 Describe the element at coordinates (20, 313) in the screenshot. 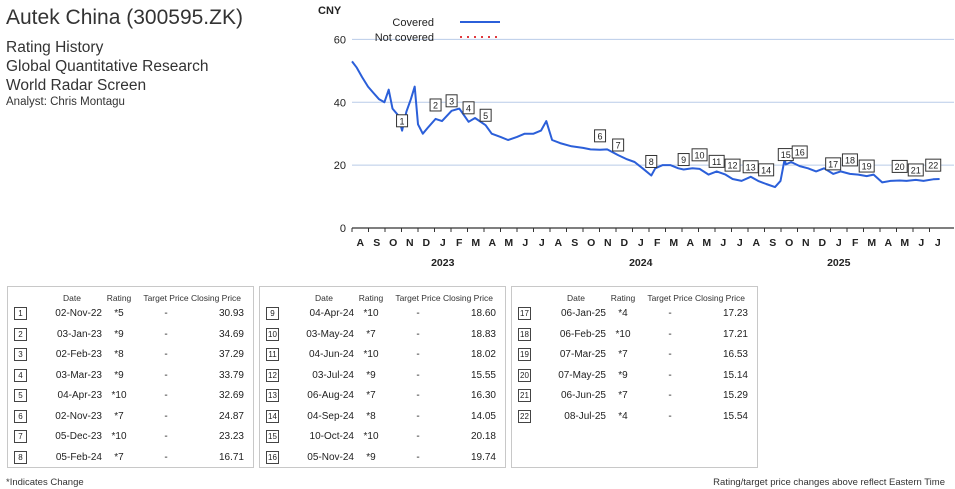

I see `row-number: 1` at that location.